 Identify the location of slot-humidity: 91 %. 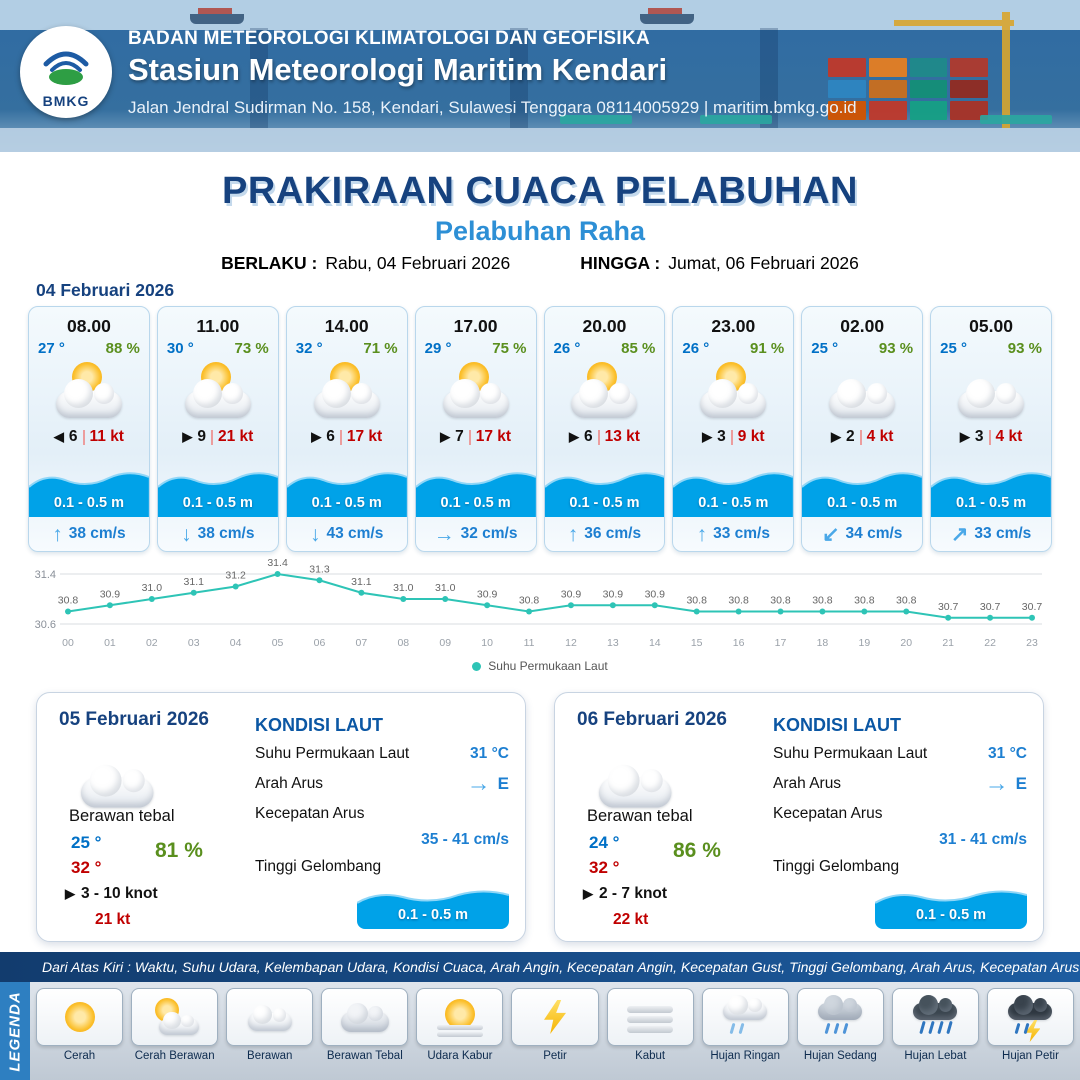
(767, 348).